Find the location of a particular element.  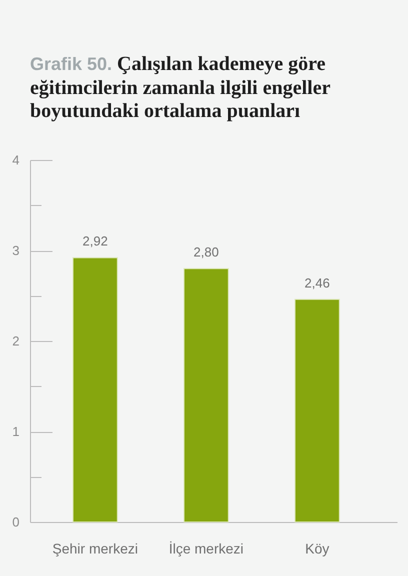

x-tick-label: Şehir merkezi is located at coordinates (95, 548).